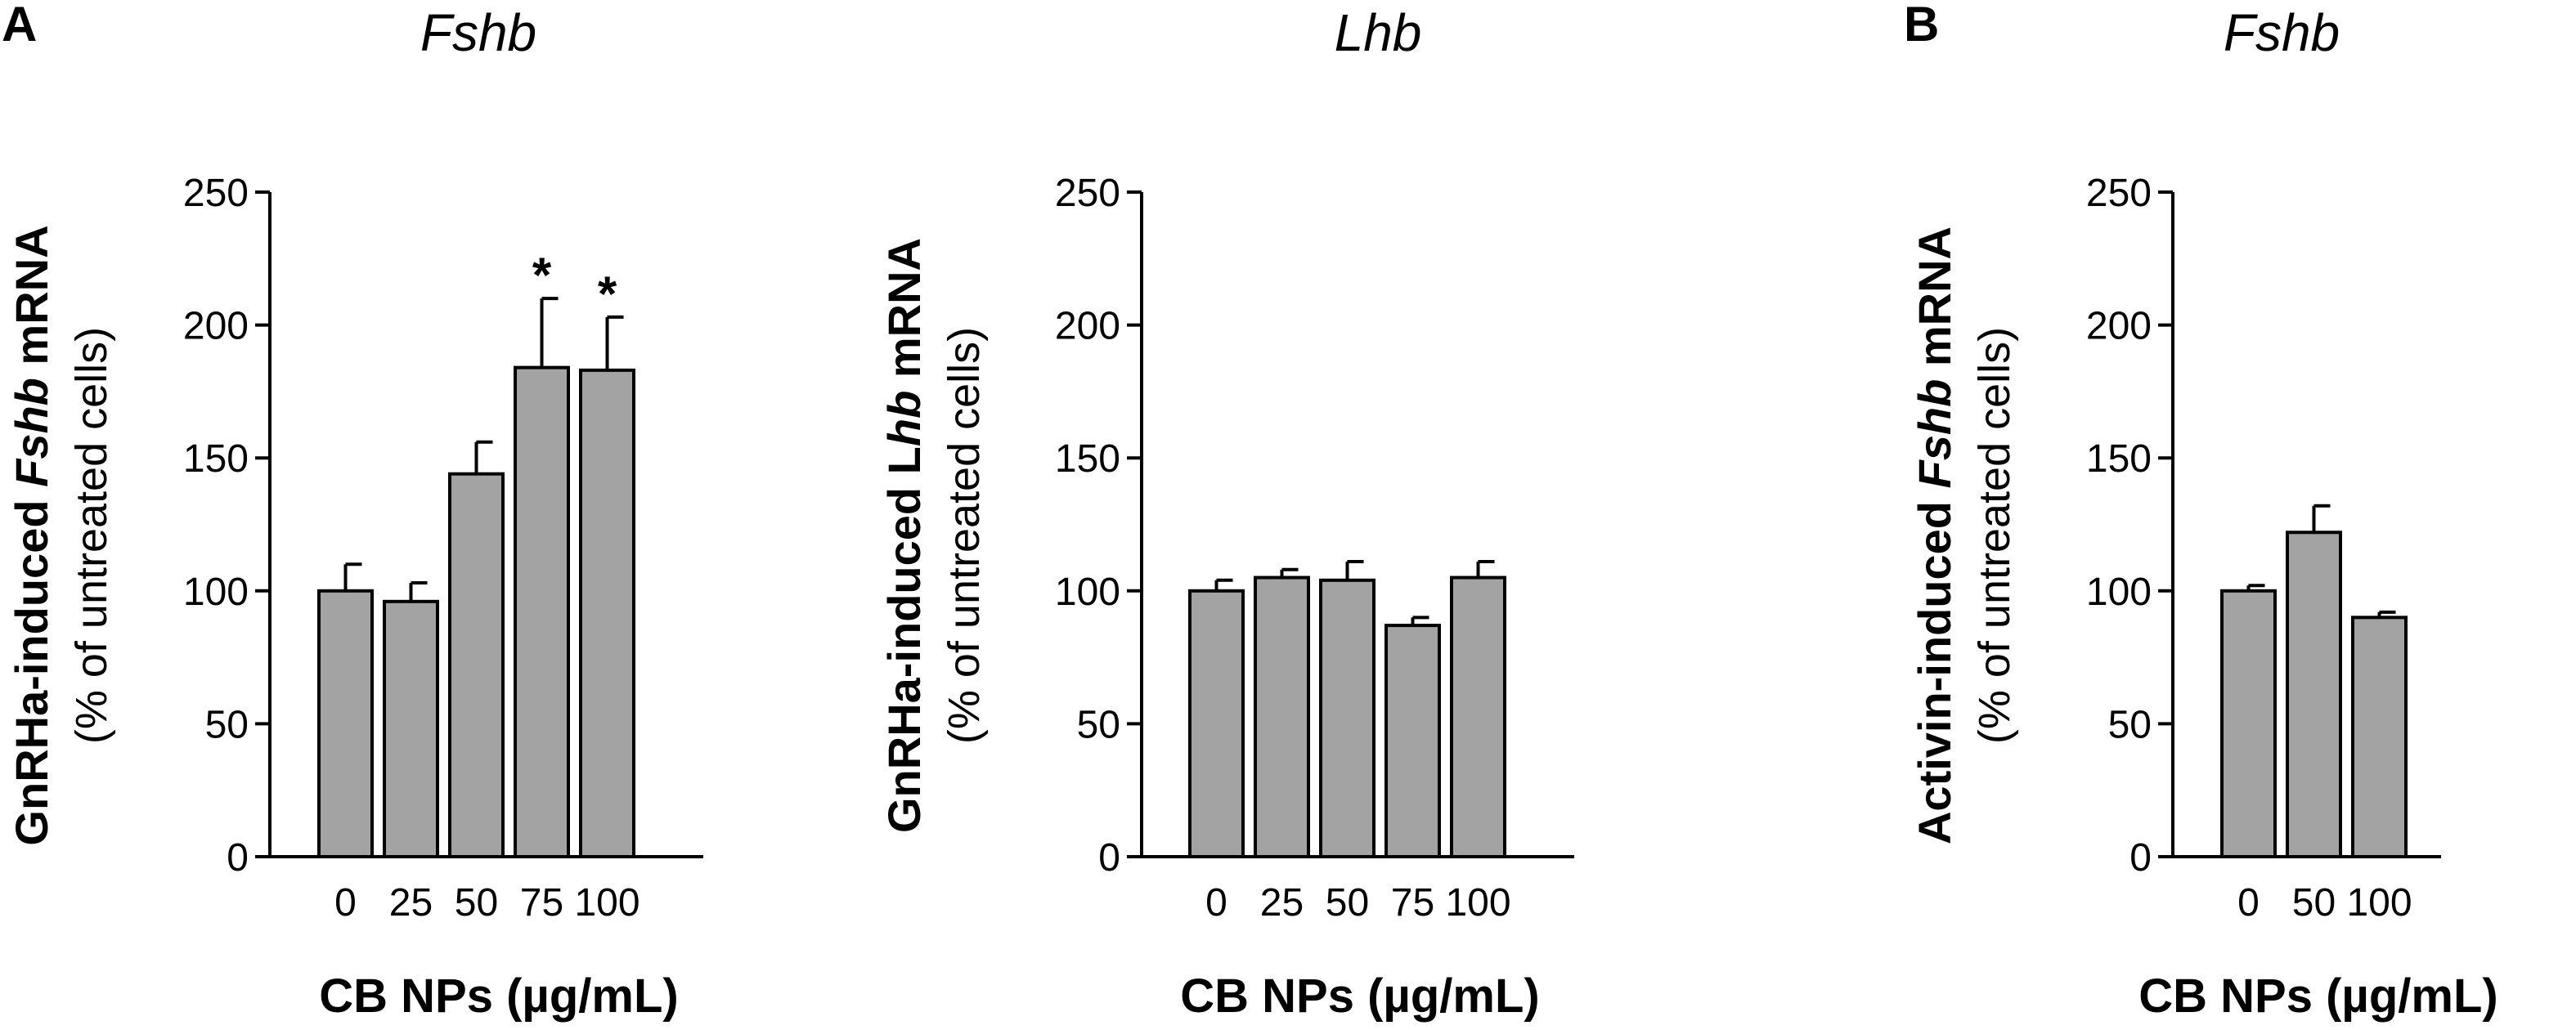 This screenshot has width=2576, height=1030. What do you see at coordinates (1378, 32) in the screenshot?
I see `chart-title: Lhb` at bounding box center [1378, 32].